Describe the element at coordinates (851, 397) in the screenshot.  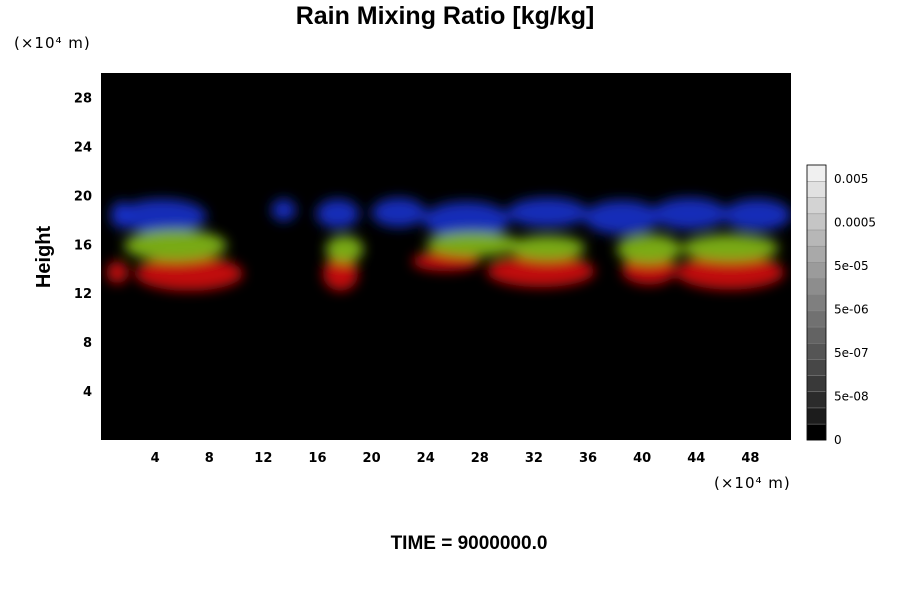
I see `colorbar-tick-label: 5e-08` at that location.